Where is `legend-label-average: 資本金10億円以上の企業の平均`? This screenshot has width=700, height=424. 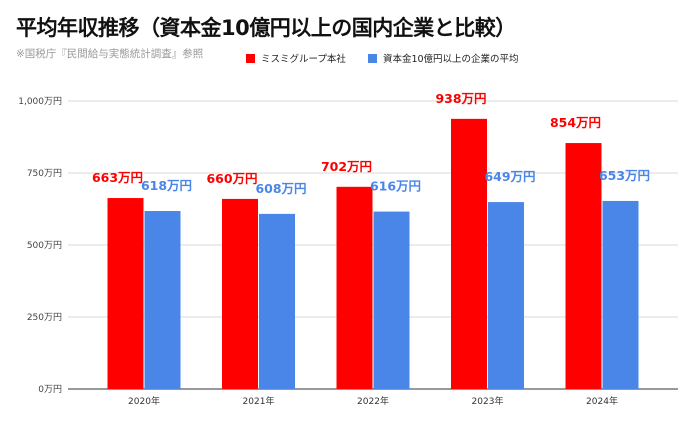
legend-label-average: 資本金10億円以上の企業の平均 is located at coordinates (450, 59).